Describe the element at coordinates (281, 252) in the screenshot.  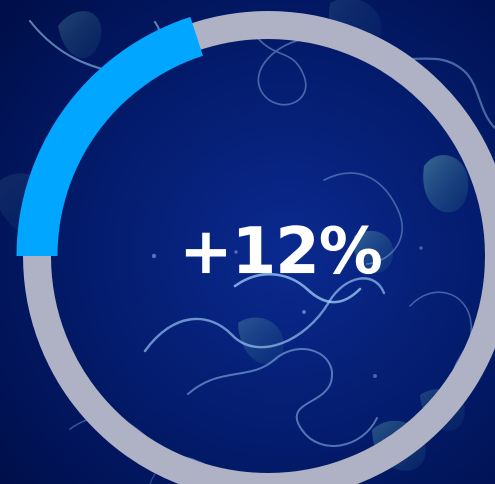
I see `change-percentage-value: +12%` at that location.